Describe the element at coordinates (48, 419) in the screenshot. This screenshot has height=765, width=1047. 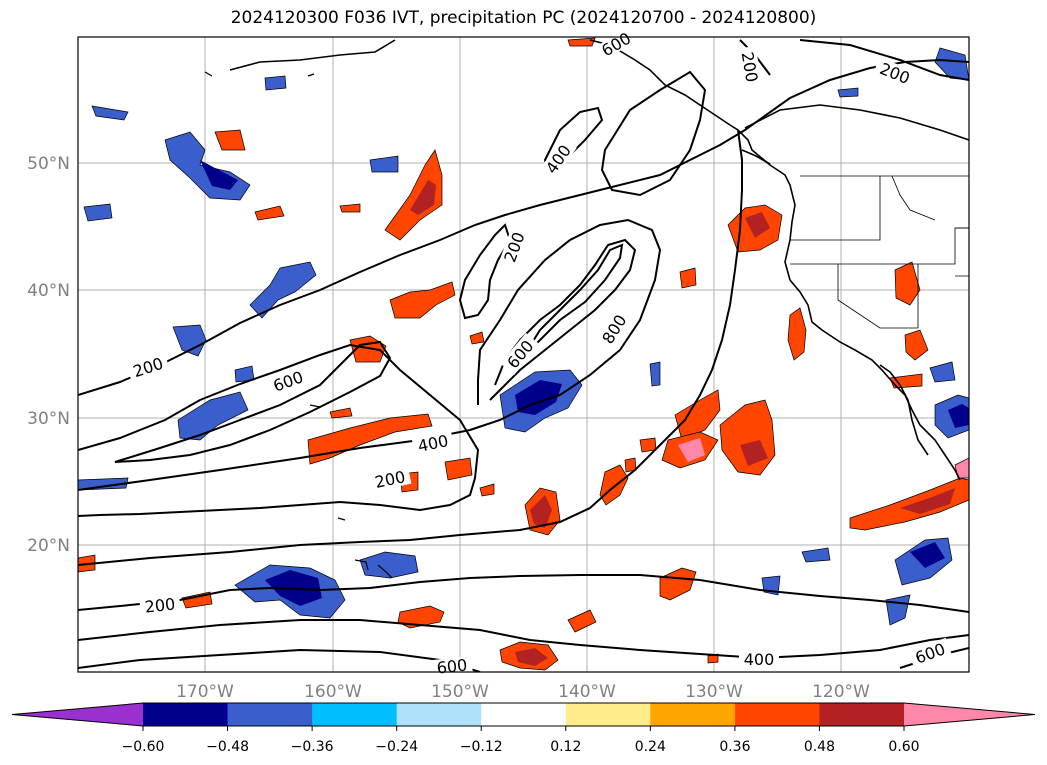
I see `lat-tick-label: 30°N` at that location.